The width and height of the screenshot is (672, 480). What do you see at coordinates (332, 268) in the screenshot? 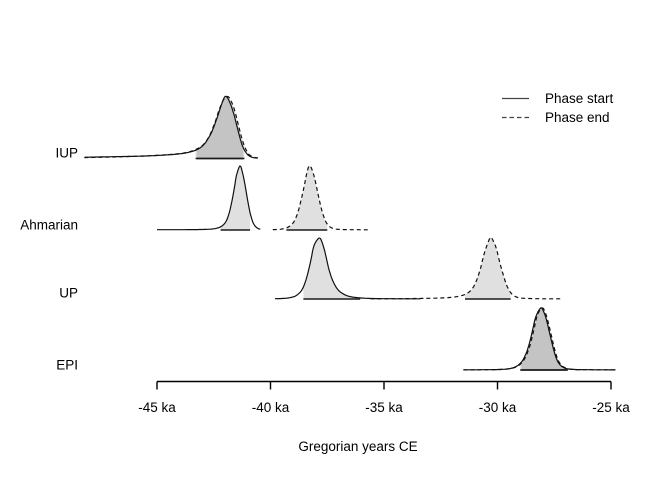
I see `density-fill-up-start` at bounding box center [332, 268].